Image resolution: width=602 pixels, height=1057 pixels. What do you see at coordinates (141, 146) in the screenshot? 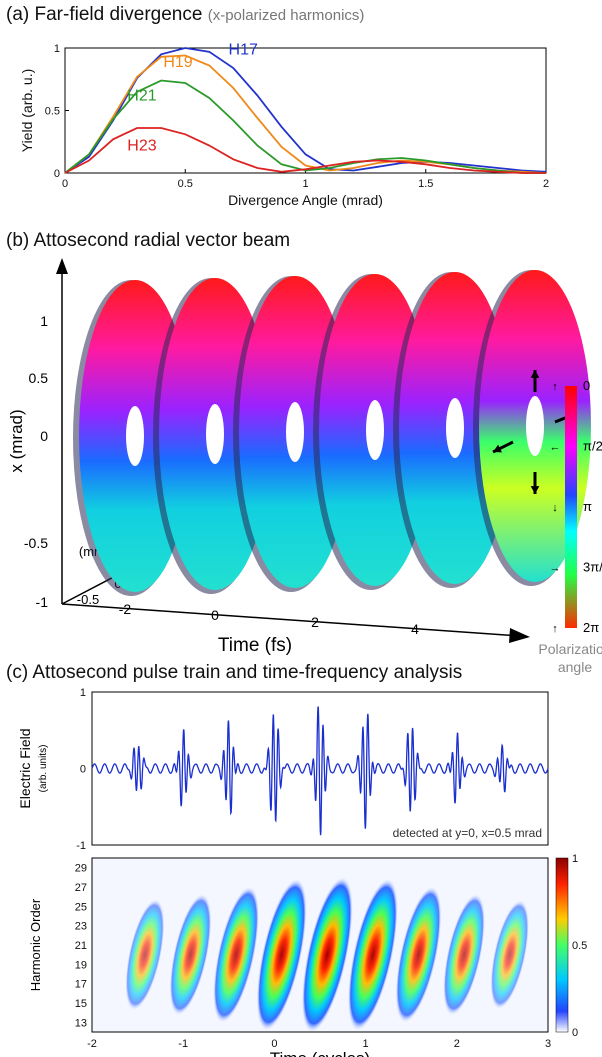
I see `series-label-h23: H23` at bounding box center [141, 146].